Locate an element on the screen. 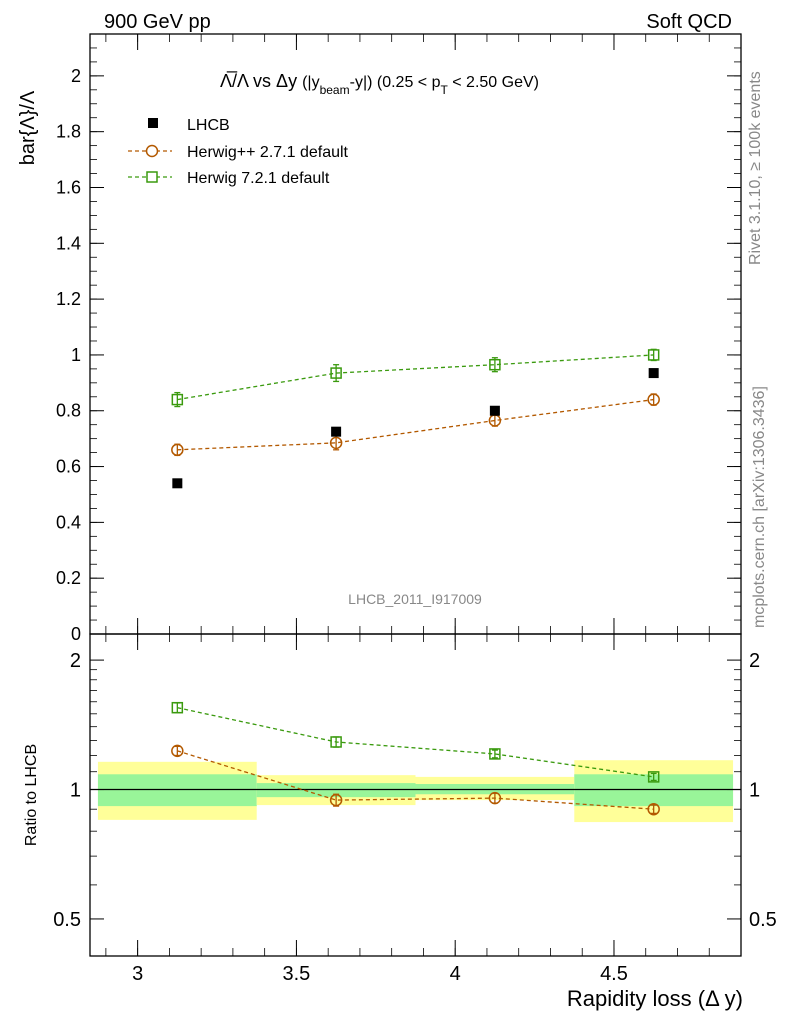 This screenshot has width=786, height=1024. ytick-label-ratio-2: 2 is located at coordinates (75, 661).